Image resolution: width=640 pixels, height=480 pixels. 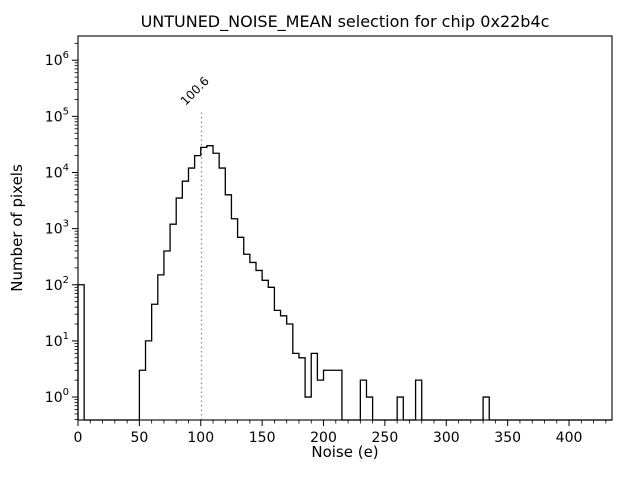 I want to click on y-tick-label: 10¹, so click(x=57, y=340).